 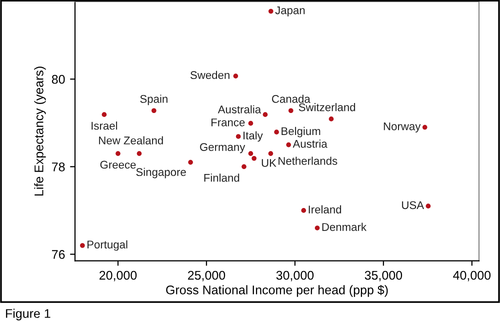 I want to click on annotation: UK, so click(x=269, y=163).